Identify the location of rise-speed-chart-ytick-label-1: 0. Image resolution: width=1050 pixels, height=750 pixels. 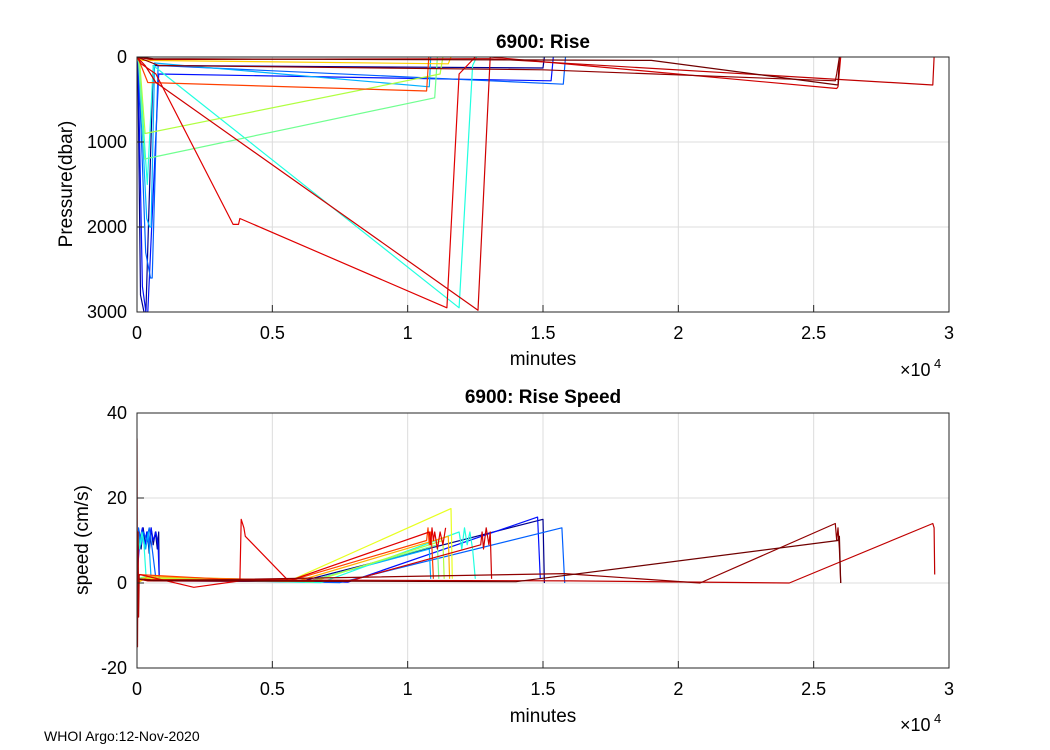
(122, 583).